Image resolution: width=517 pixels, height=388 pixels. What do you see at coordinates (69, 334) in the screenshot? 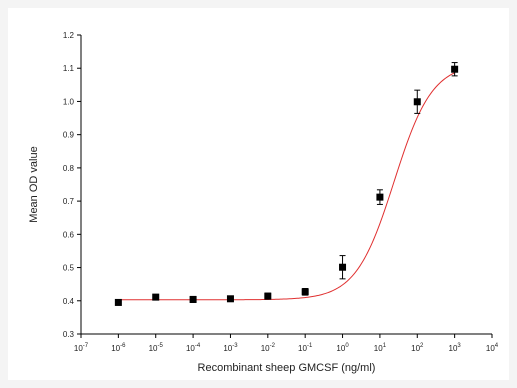
I see `y-tick-label: 0.3` at bounding box center [69, 334].